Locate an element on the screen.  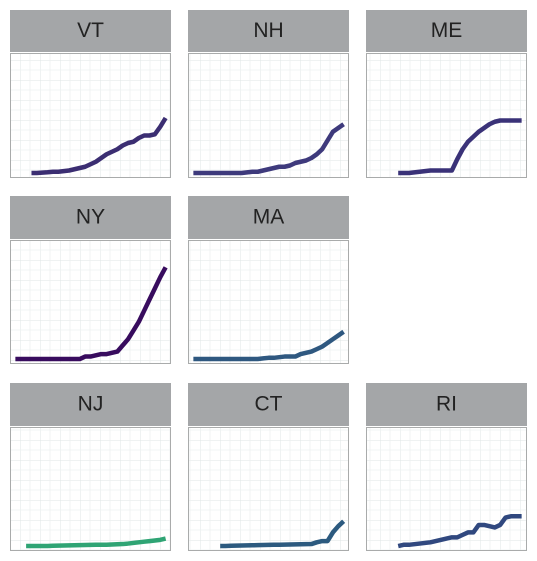
facet-panel: NJ is located at coordinates (90, 467).